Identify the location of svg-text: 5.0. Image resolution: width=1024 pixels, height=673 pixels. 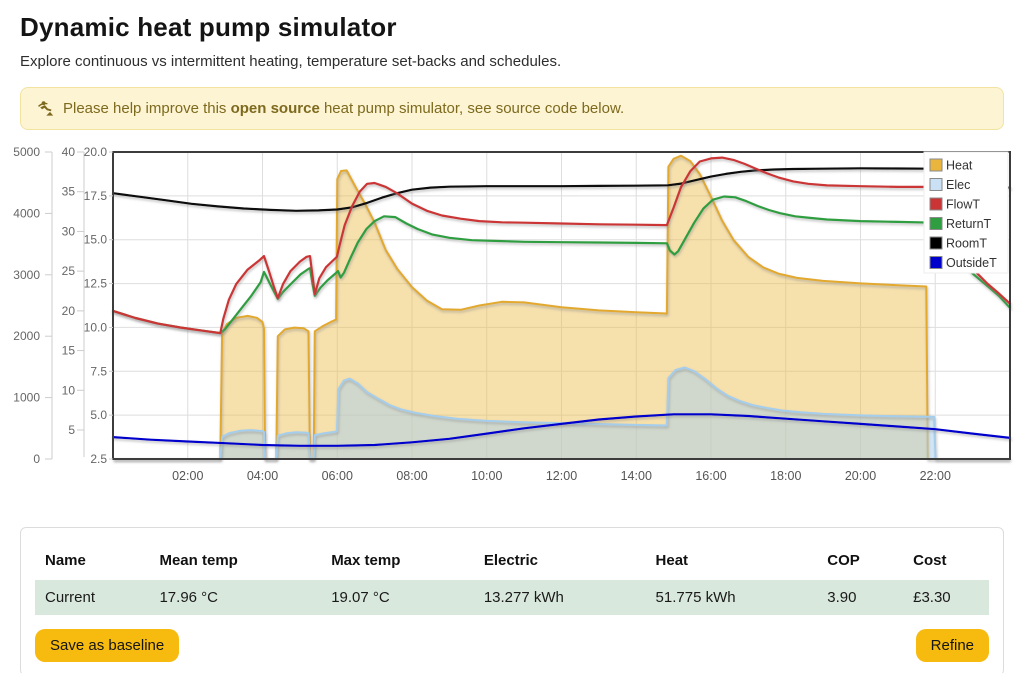
(98, 415).